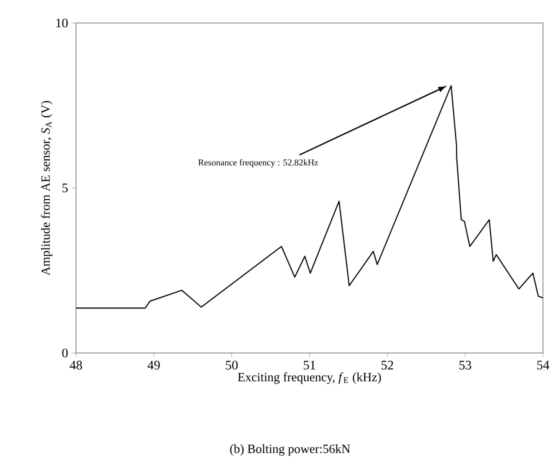 This screenshot has width=559, height=476. Describe the element at coordinates (388, 365) in the screenshot. I see `x-tick-label: 52` at that location.